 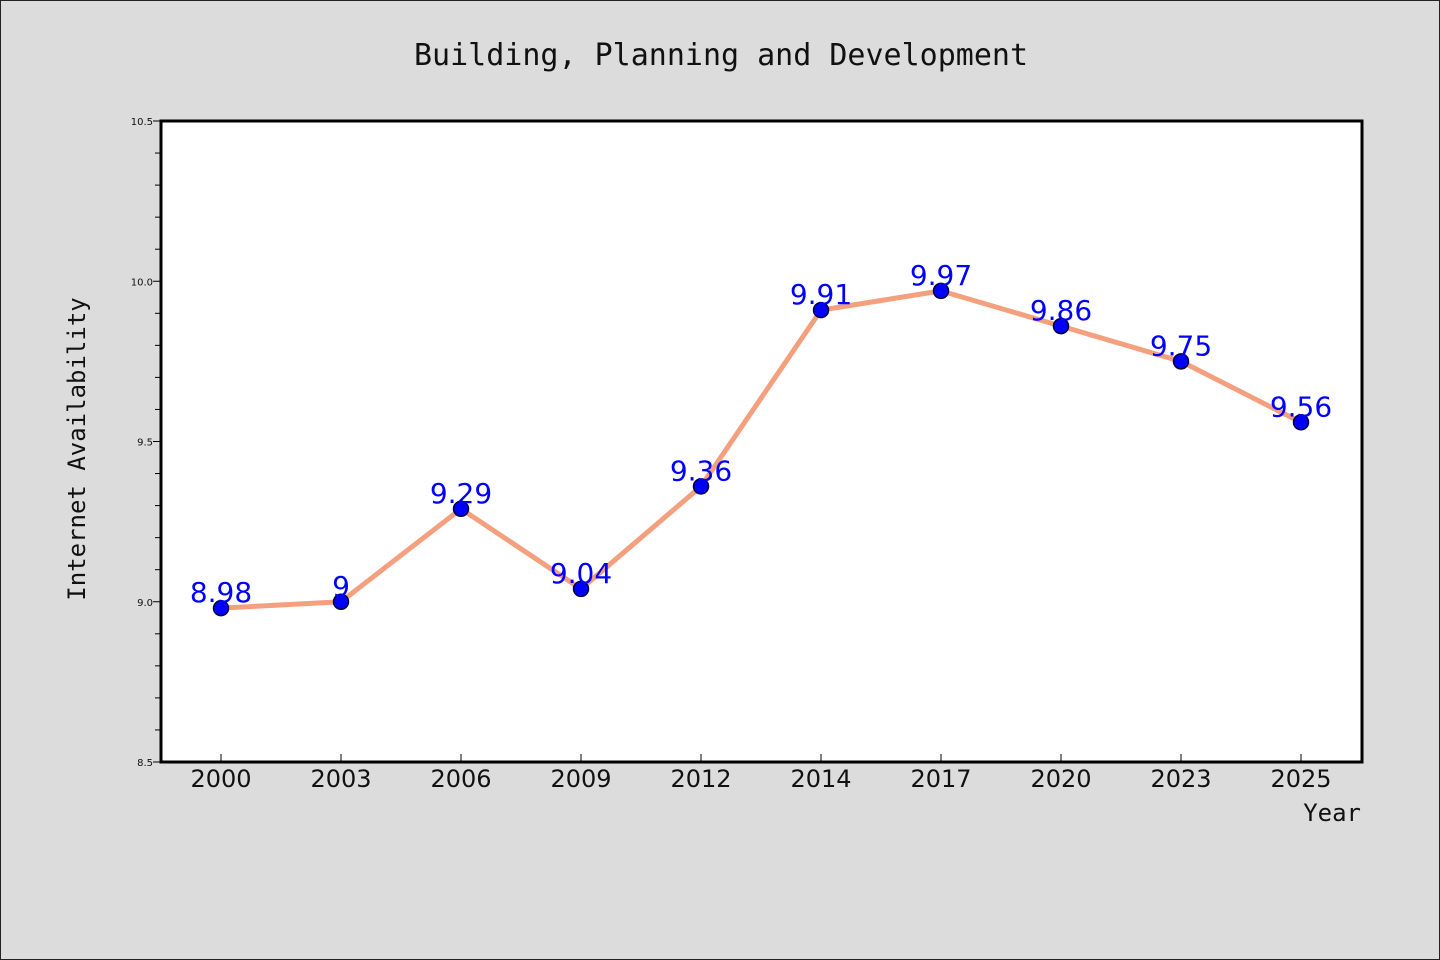 What do you see at coordinates (145, 603) in the screenshot?
I see `y-tick-label: 9.0` at bounding box center [145, 603].